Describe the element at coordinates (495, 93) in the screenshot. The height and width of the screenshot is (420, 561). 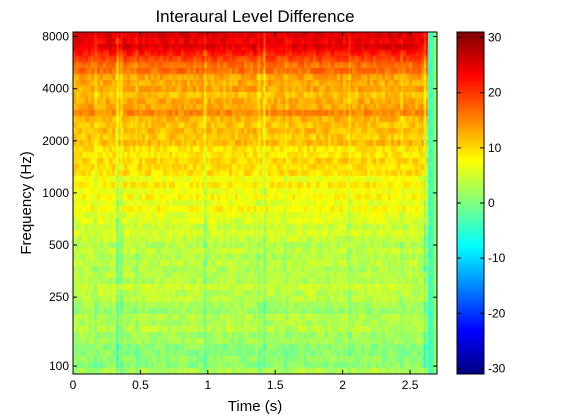
I see `colorbar-tick-label: 20` at that location.